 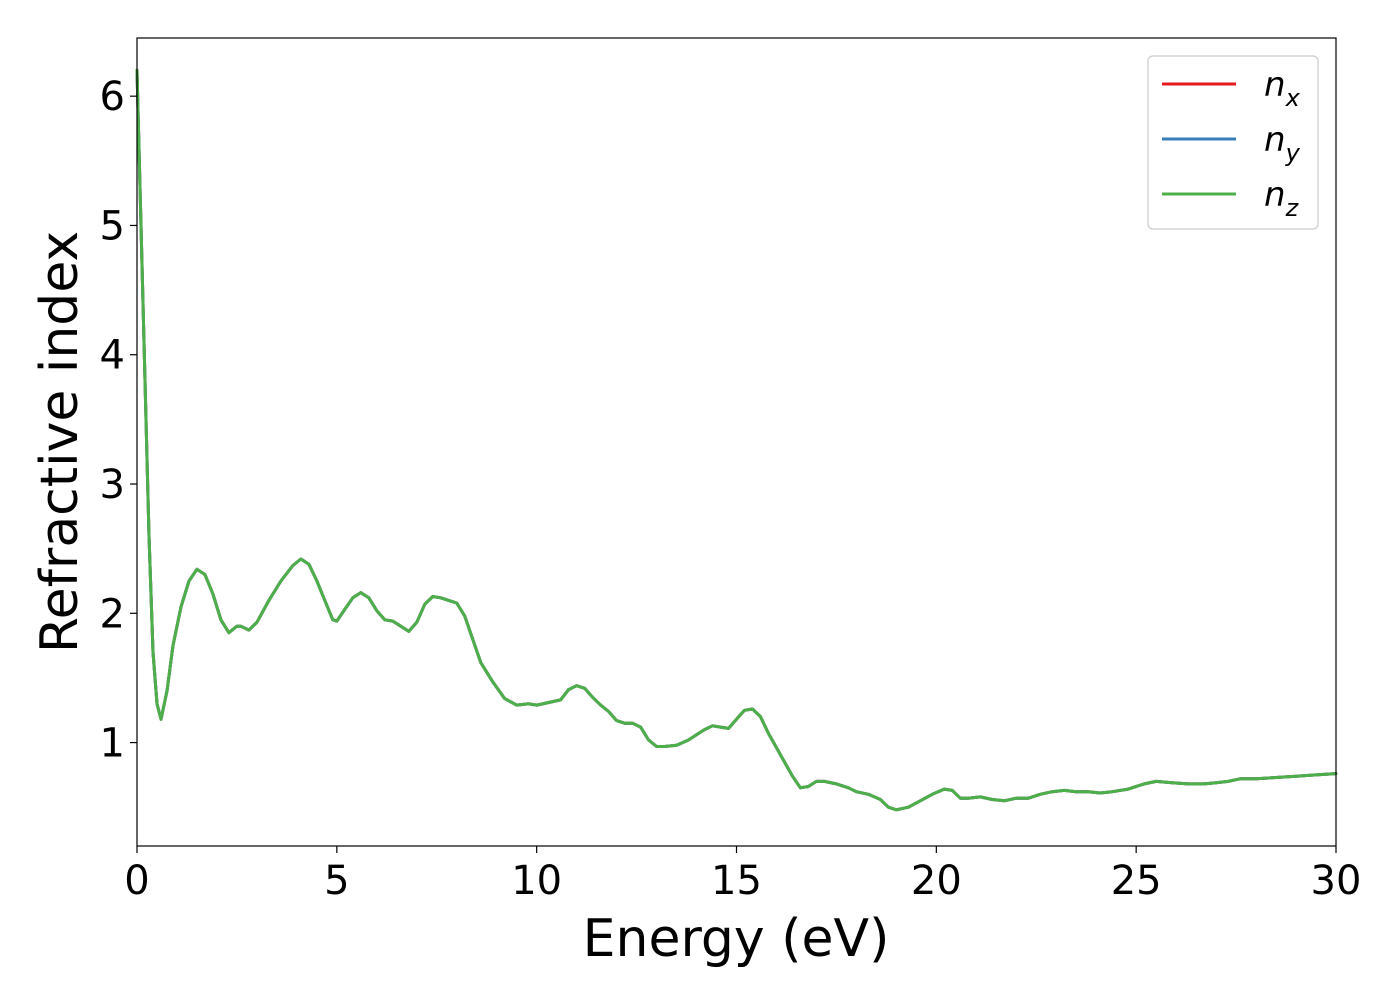 What do you see at coordinates (1282, 198) in the screenshot?
I see `legend-entry-z: nz` at bounding box center [1282, 198].